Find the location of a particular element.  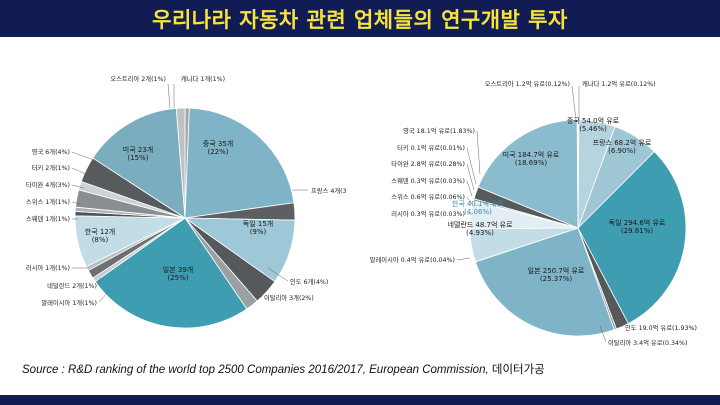

pie-label-1-10: 러시아 1개(1%) is located at coordinates (48, 267).